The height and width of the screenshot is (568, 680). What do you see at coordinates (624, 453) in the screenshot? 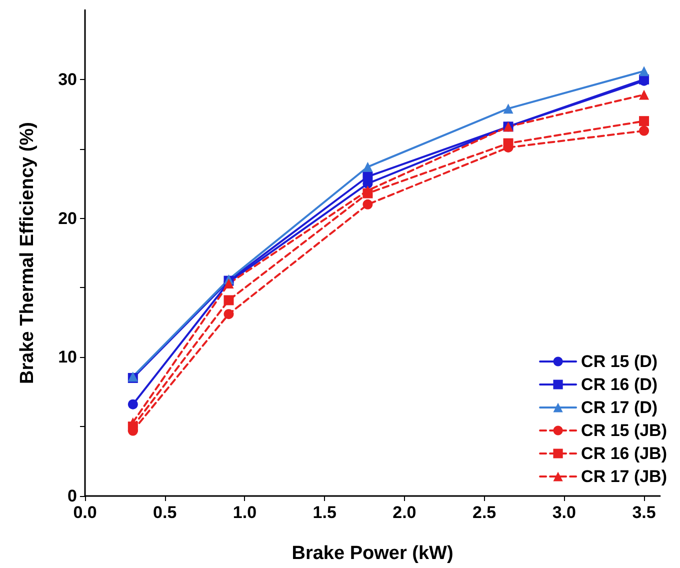
I see `legend-label: CR 16 (JB)` at bounding box center [624, 453].